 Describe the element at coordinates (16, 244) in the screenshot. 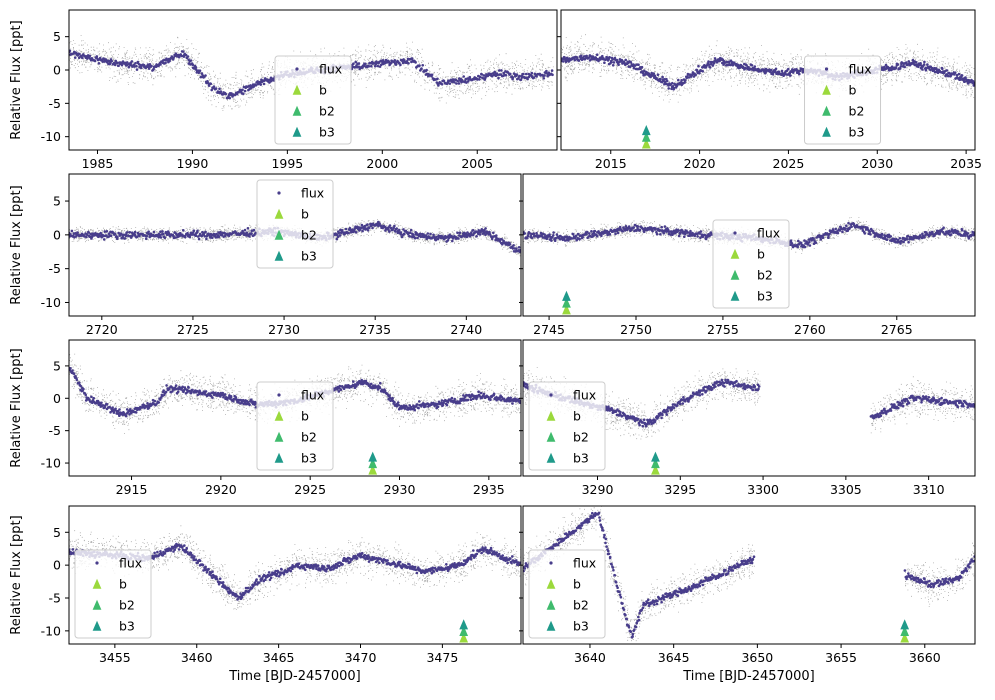

I see `y-axis-label: Relative Flux [ppt]` at that location.